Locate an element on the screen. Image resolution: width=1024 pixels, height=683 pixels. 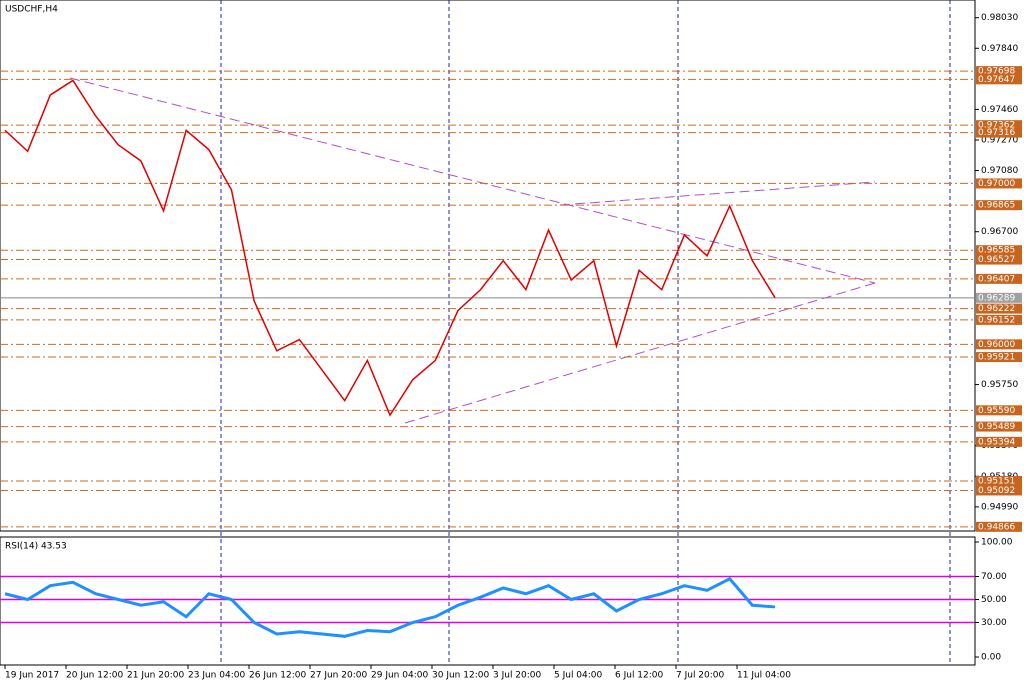
level-label: 0.96865 is located at coordinates (996, 206).